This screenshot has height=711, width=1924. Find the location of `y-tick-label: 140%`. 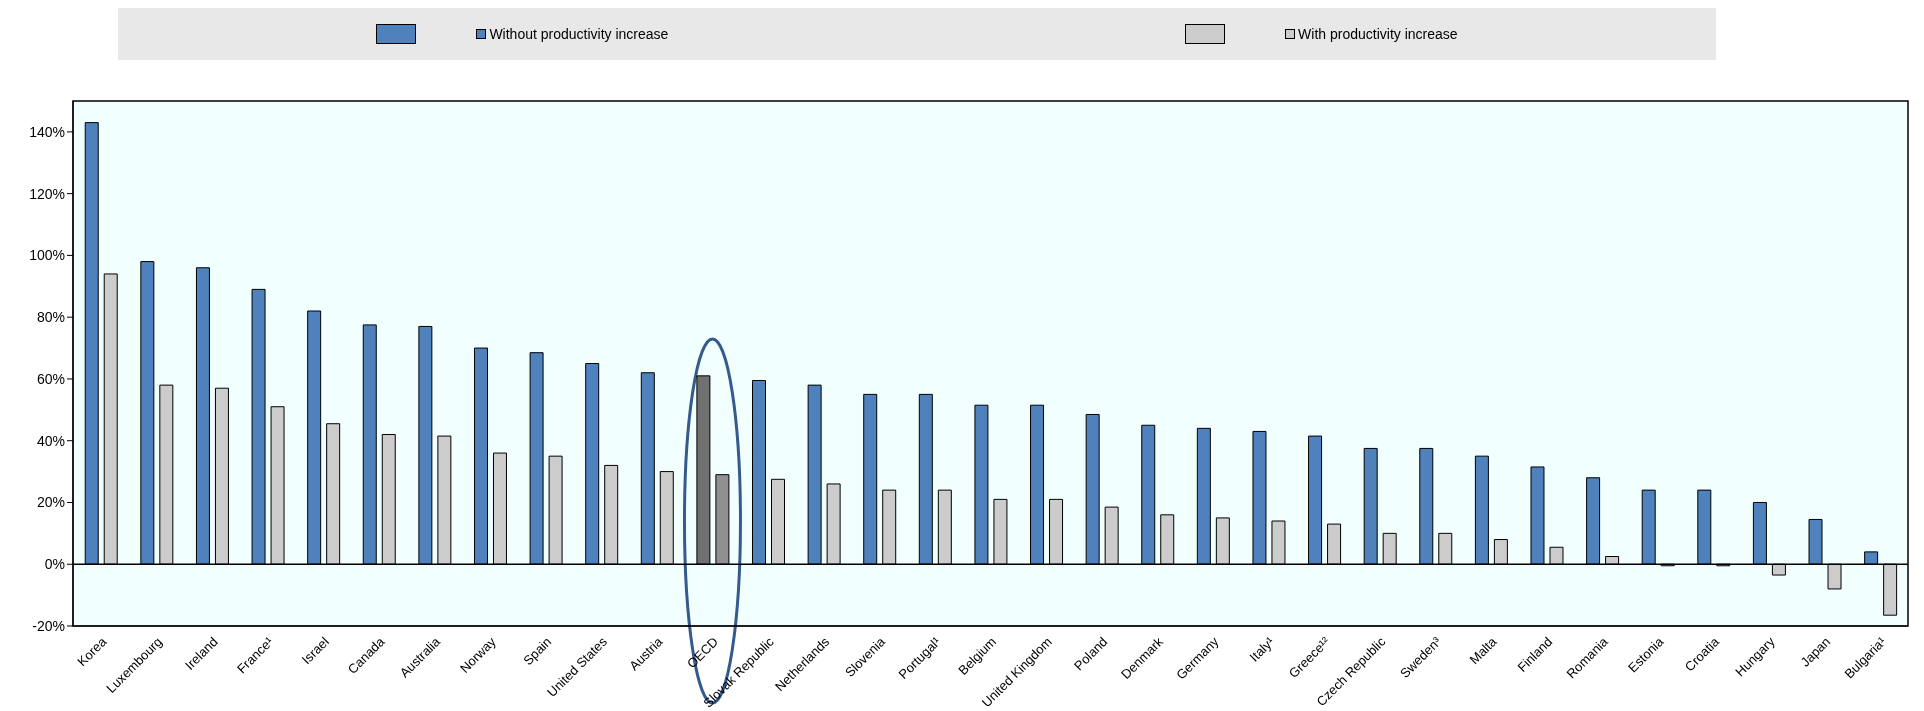

y-tick-label: 140% is located at coordinates (47, 131).